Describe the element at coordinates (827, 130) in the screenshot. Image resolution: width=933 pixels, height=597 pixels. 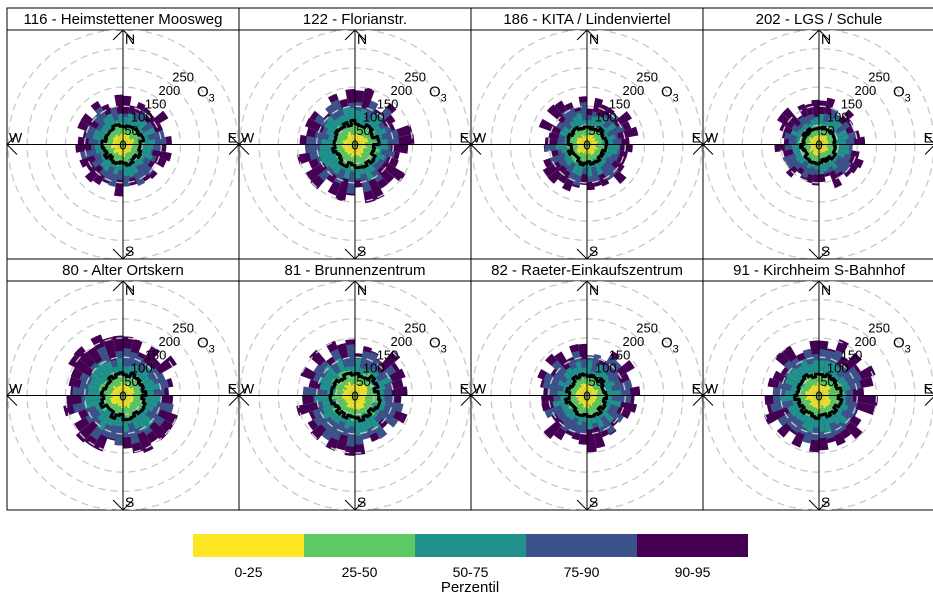
I see `ring-label: 50` at that location.